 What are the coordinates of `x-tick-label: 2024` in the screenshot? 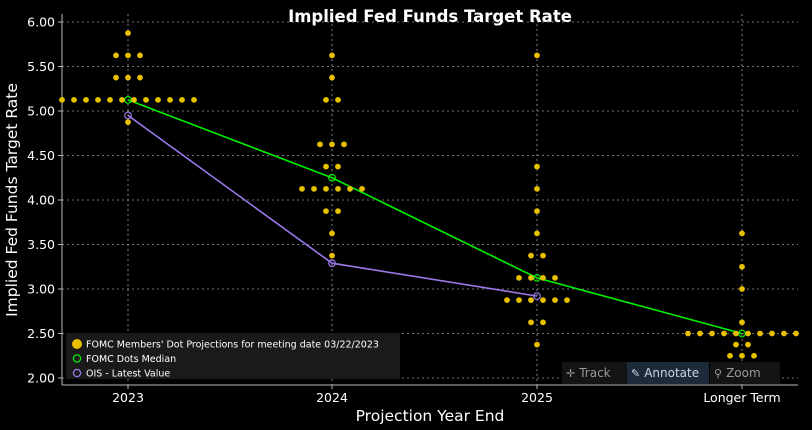 It's located at (332, 397).